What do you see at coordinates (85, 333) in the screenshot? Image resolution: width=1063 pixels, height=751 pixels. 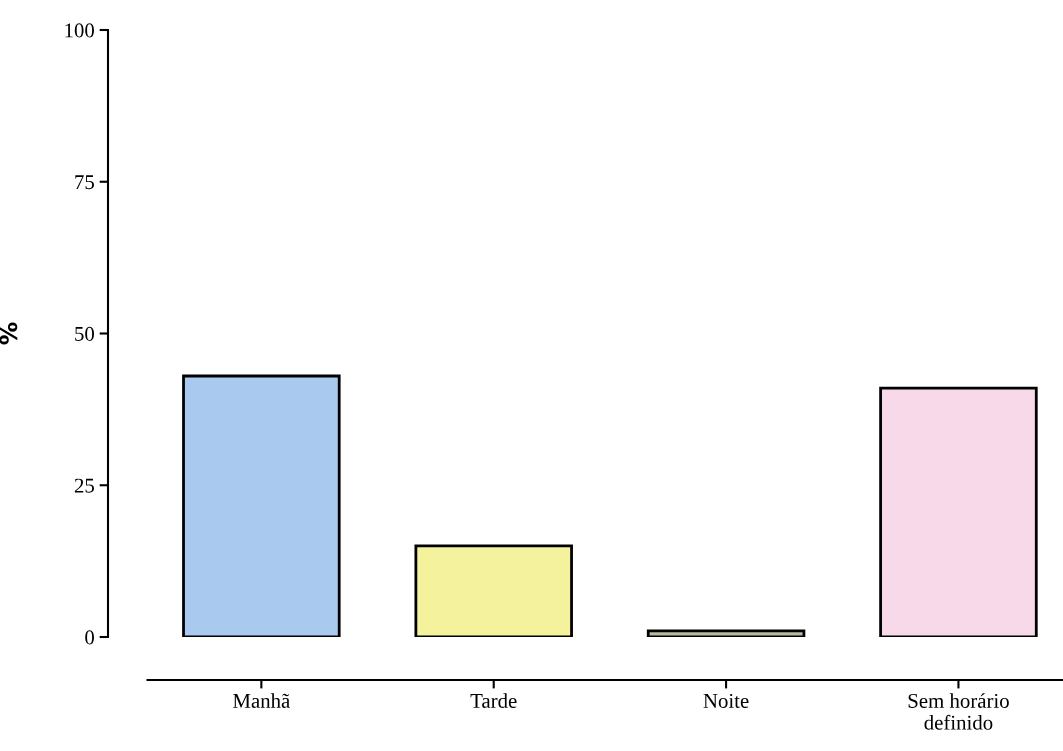 I see `y-tick-label: 50` at bounding box center [85, 333].